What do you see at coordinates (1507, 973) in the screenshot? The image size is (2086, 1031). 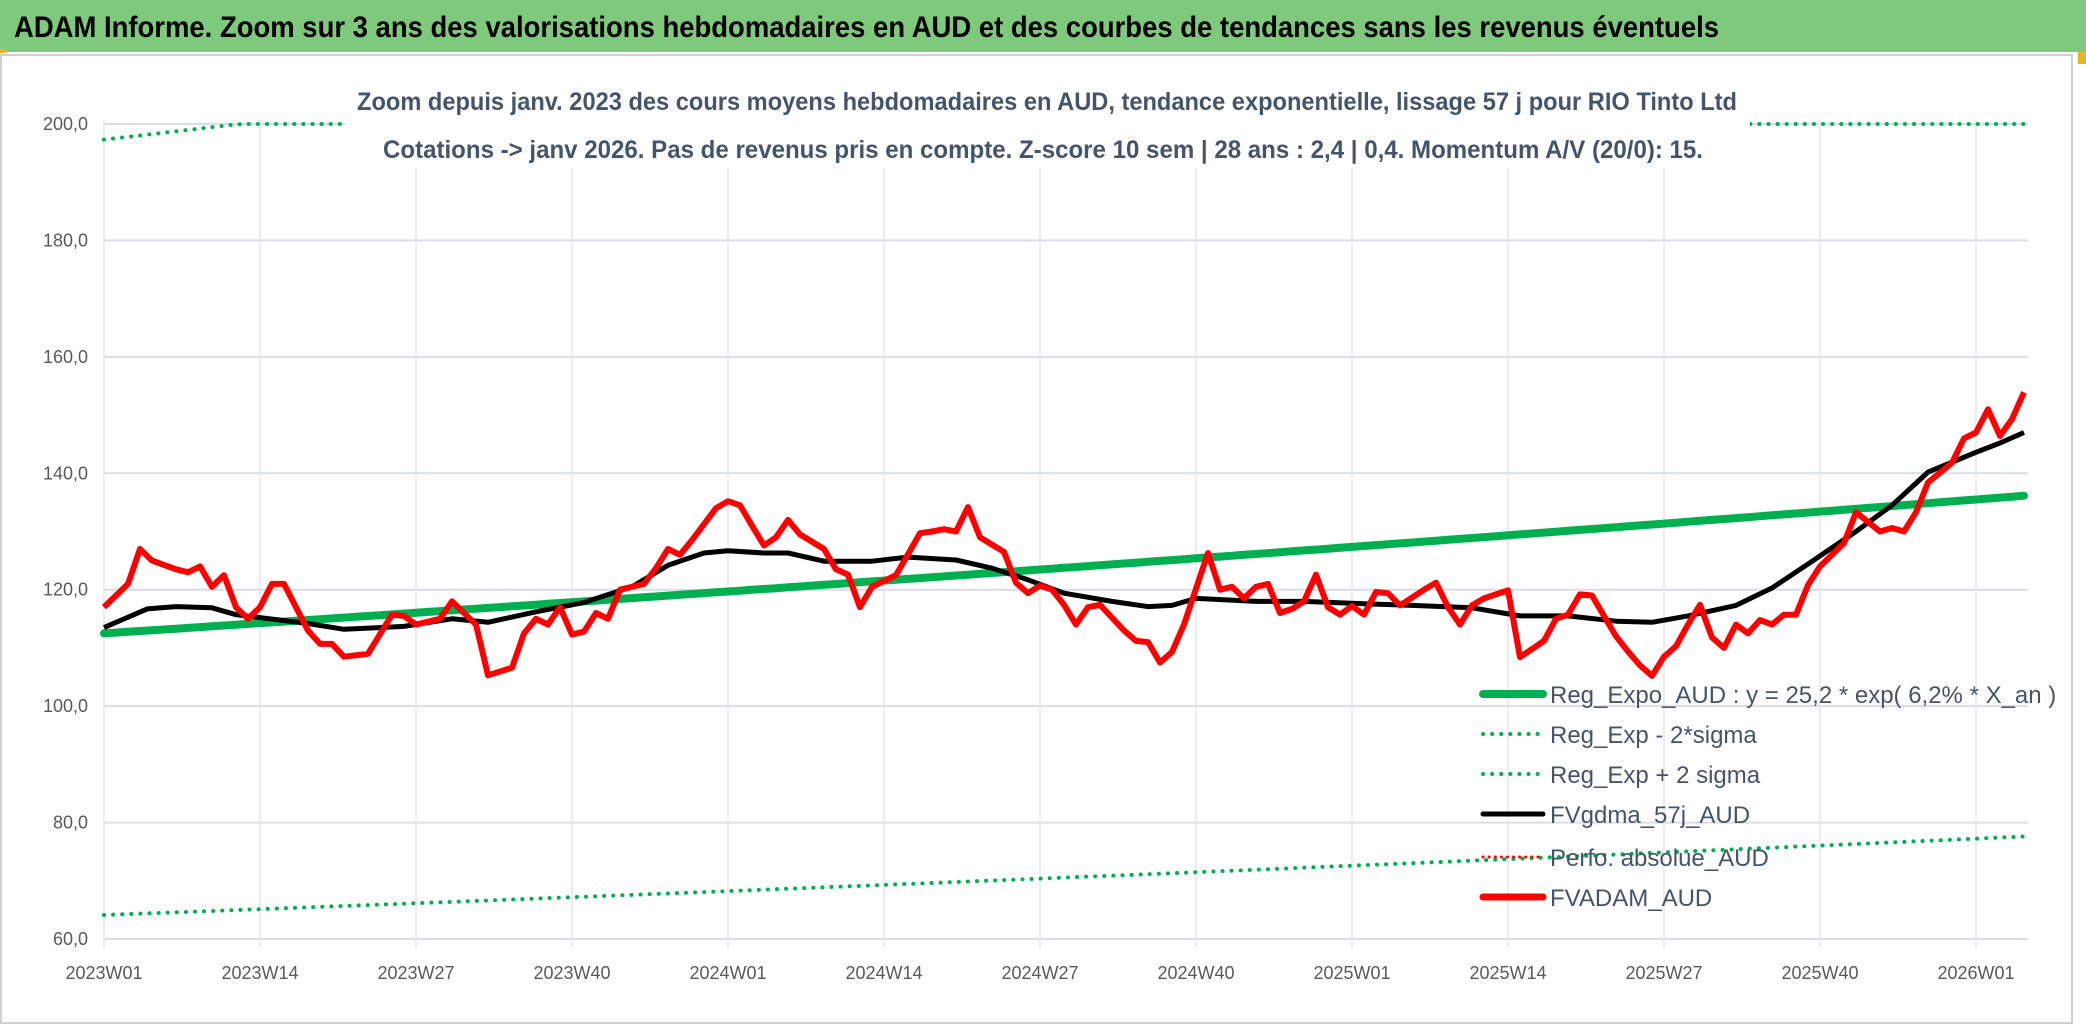 I see `x-tick-label: 2025W14` at bounding box center [1507, 973].